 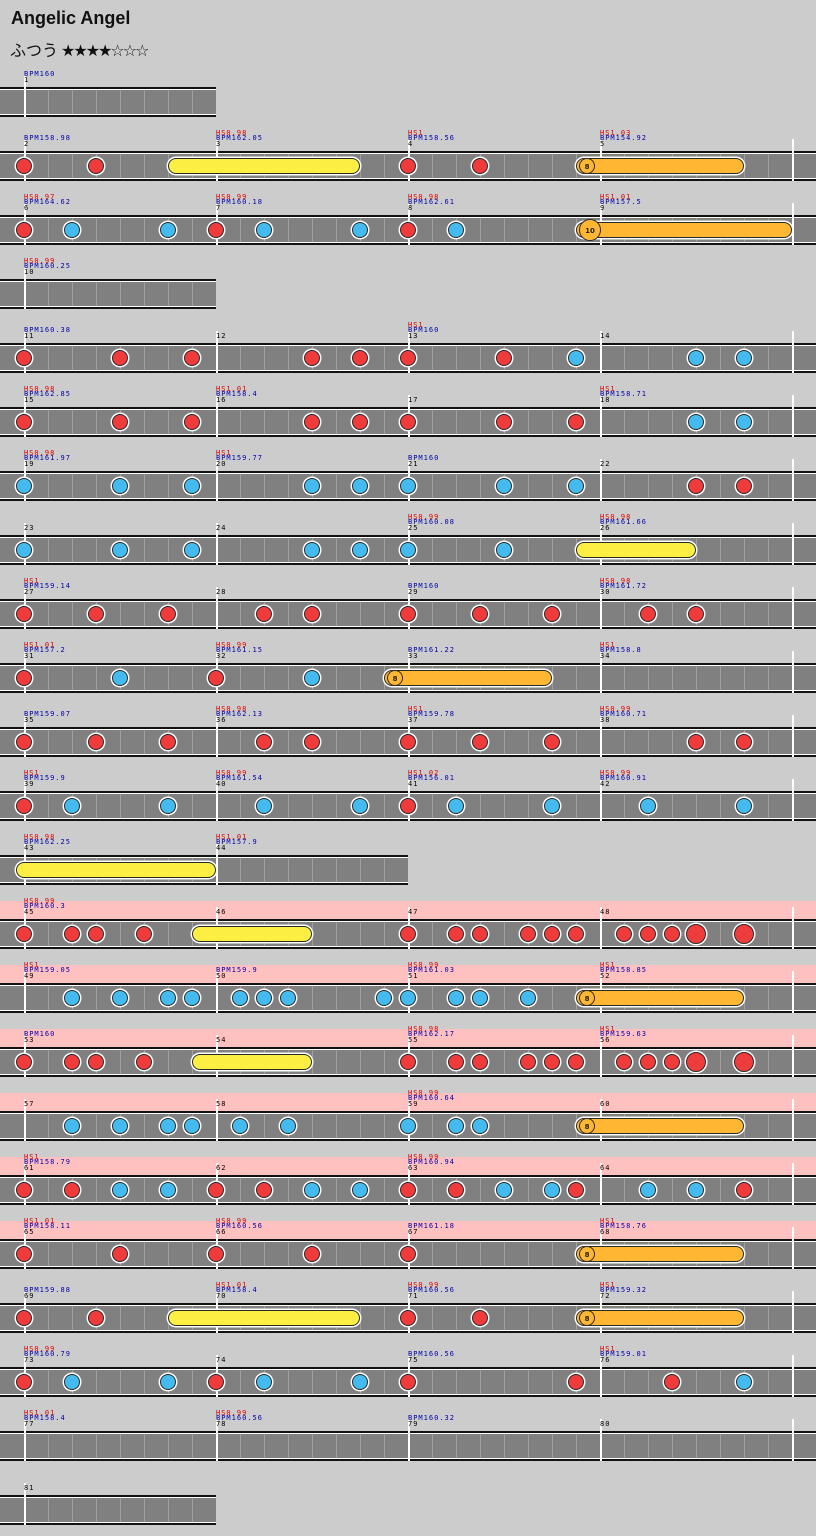 What do you see at coordinates (29, 400) in the screenshot?
I see `measure-number: 15` at bounding box center [29, 400].